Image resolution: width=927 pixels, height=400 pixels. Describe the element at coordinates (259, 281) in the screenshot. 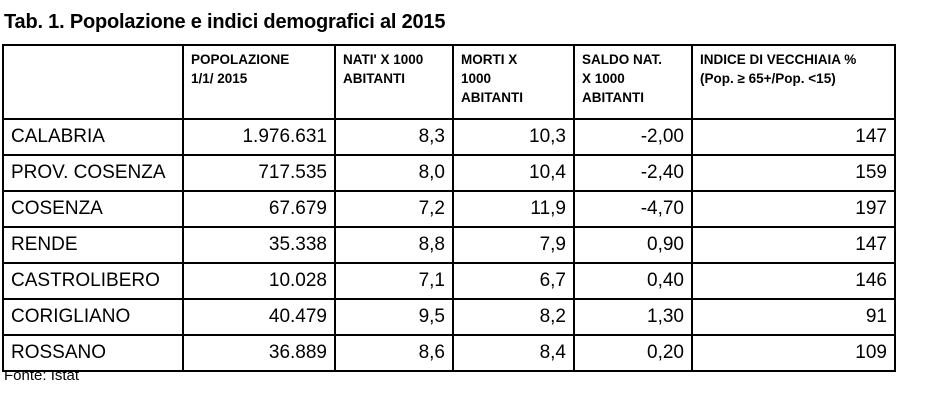

I see `cell-popolazione: 10.028` at that location.